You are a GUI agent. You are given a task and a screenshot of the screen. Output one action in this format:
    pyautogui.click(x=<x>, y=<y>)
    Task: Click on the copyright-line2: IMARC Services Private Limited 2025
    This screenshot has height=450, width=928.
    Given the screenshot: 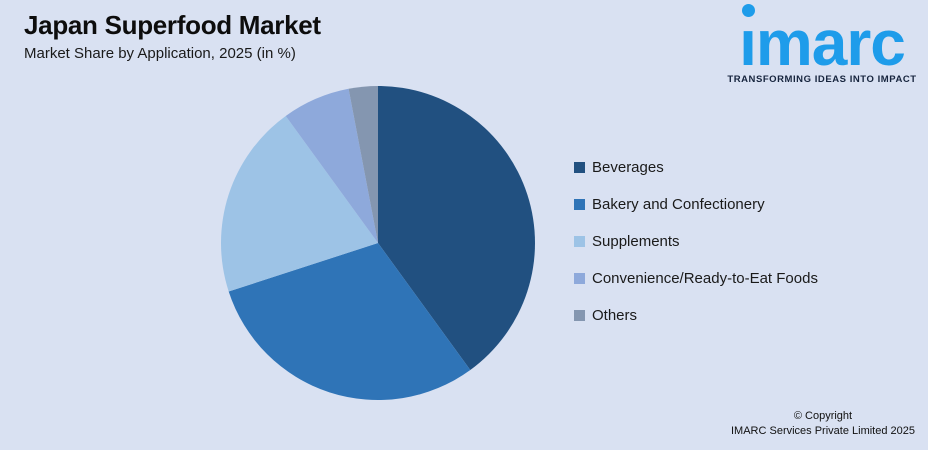 What is the action you would take?
    pyautogui.click(x=822, y=431)
    